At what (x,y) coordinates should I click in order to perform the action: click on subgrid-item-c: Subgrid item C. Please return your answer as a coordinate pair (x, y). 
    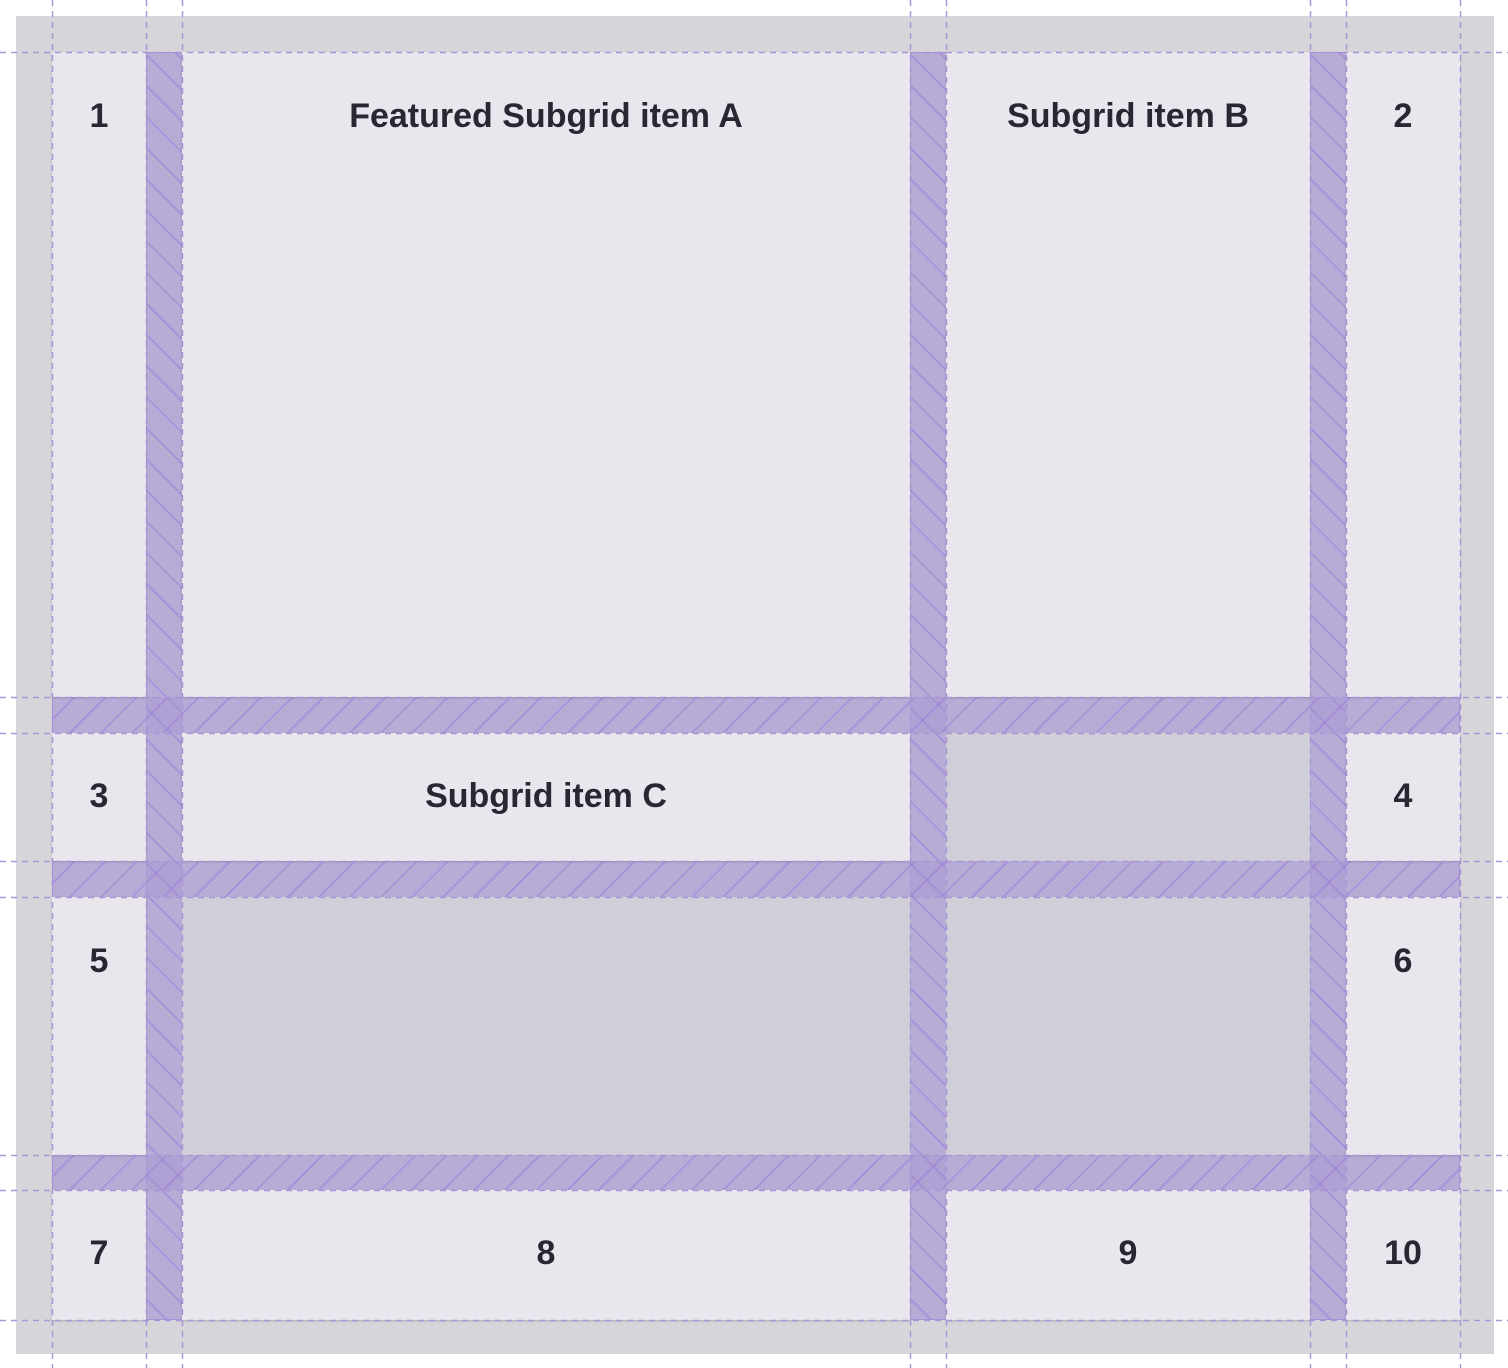
    Looking at the image, I should click on (546, 797).